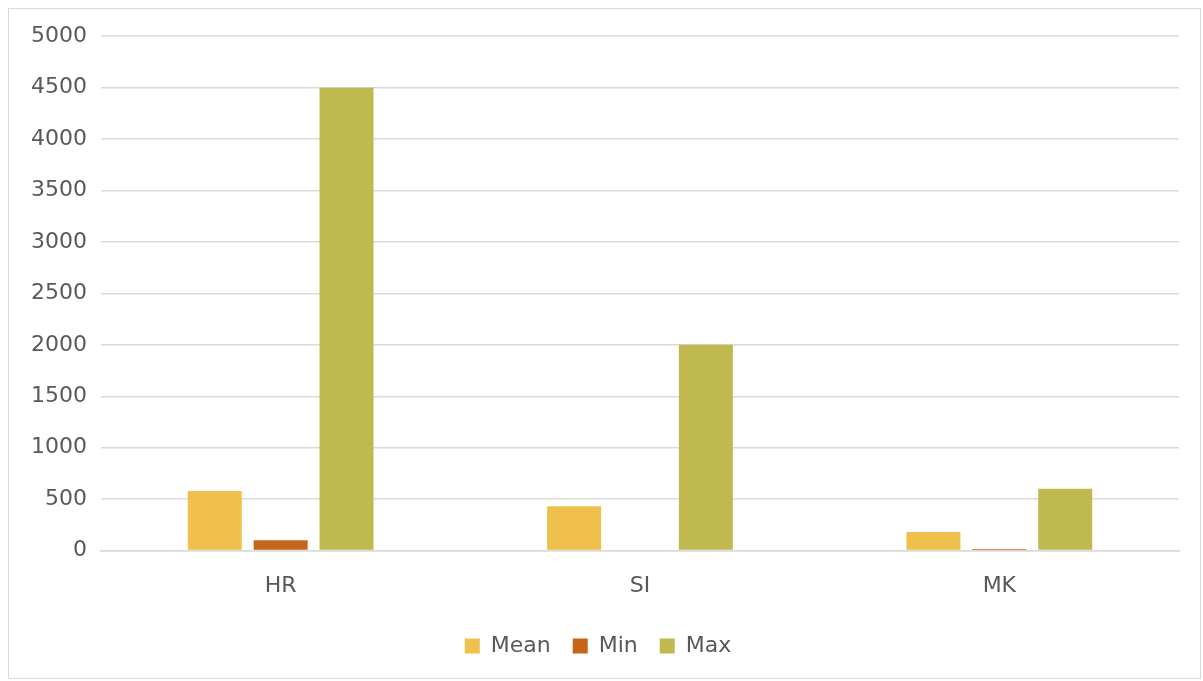 This screenshot has width=1203, height=681. What do you see at coordinates (58, 137) in the screenshot?
I see `y-tick-label: 4000` at bounding box center [58, 137].